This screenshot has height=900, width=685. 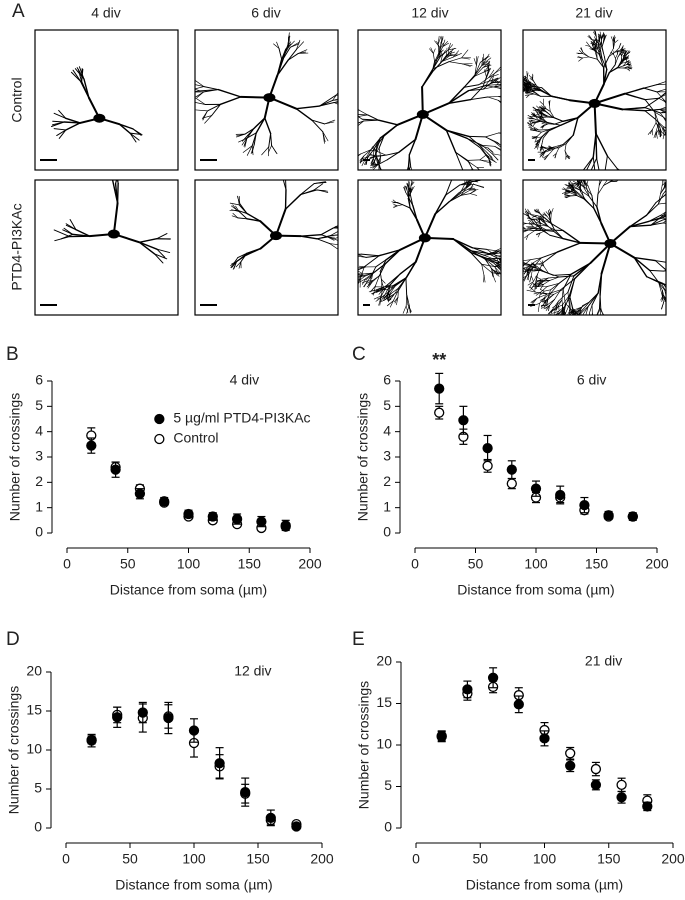 I want to click on chart-title: 12 div, so click(x=252, y=671).